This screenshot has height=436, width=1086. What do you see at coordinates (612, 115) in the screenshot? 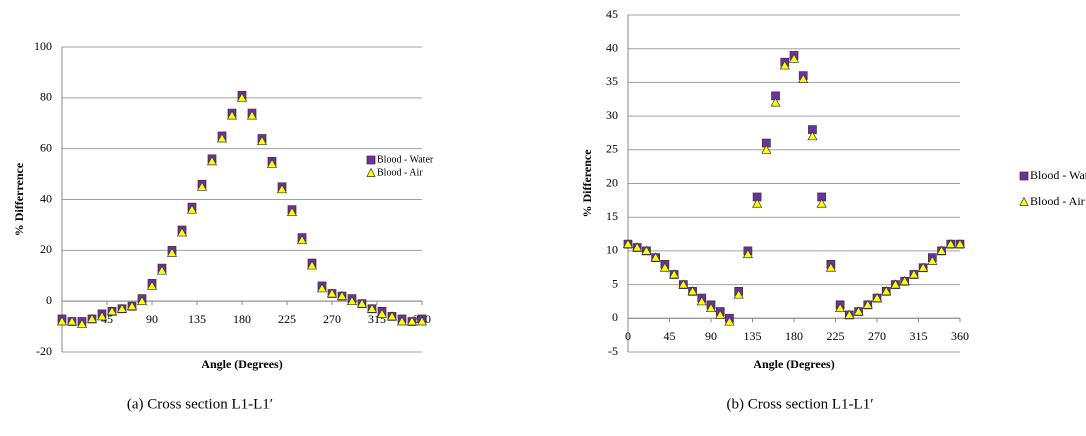
I see `y-tick-label: 30` at bounding box center [612, 115].